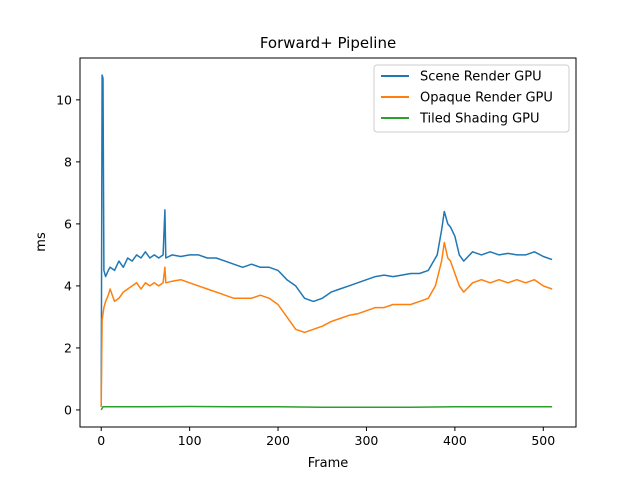 The width and height of the screenshot is (640, 480). What do you see at coordinates (479, 119) in the screenshot?
I see `legend-label-2: Tiled Shading GPU` at bounding box center [479, 119].